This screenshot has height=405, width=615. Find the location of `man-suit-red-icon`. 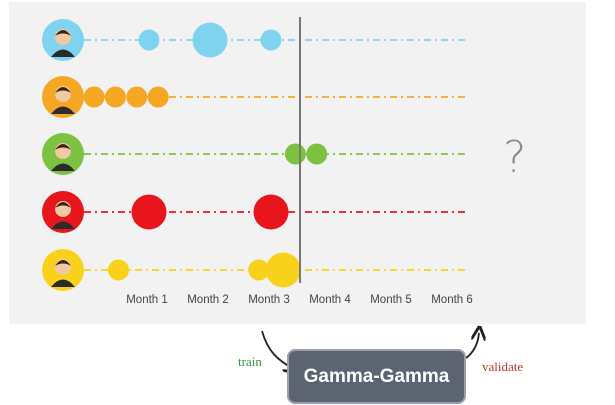

man-suit-red-icon is located at coordinates (63, 212).